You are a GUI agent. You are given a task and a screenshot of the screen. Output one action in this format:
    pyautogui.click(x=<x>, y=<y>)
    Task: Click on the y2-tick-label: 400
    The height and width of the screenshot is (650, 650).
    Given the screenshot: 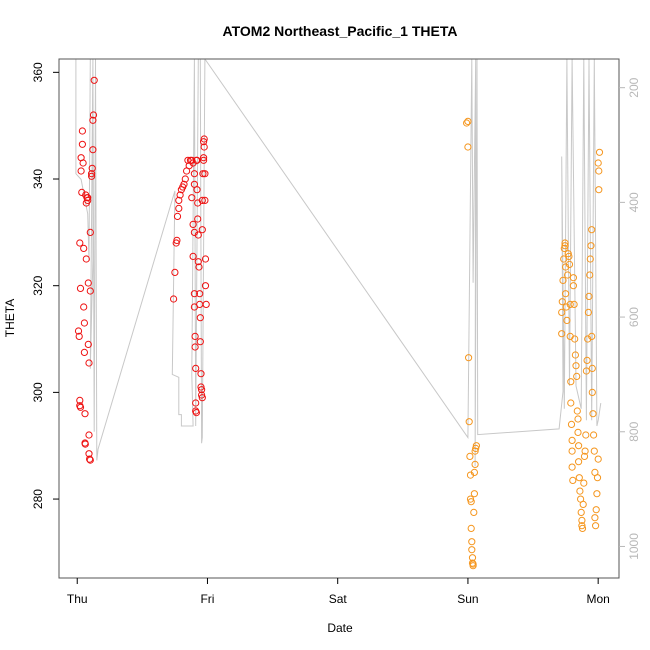 What is the action you would take?
    pyautogui.click(x=634, y=202)
    